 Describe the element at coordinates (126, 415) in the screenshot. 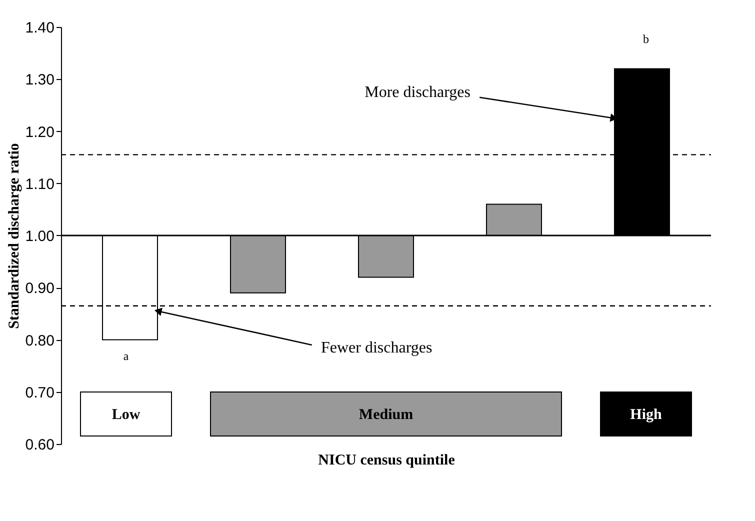

I see `annotation: Low` at that location.